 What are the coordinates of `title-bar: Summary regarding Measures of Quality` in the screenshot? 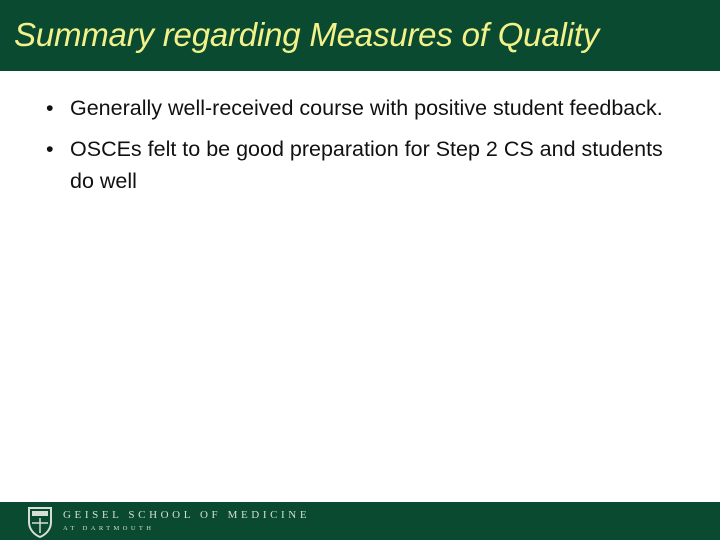 It's located at (360, 35).